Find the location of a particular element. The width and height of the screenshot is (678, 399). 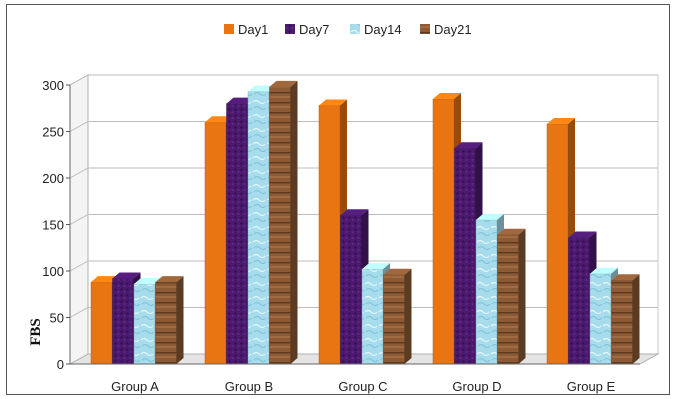

legend-label: Day1 is located at coordinates (253, 29).